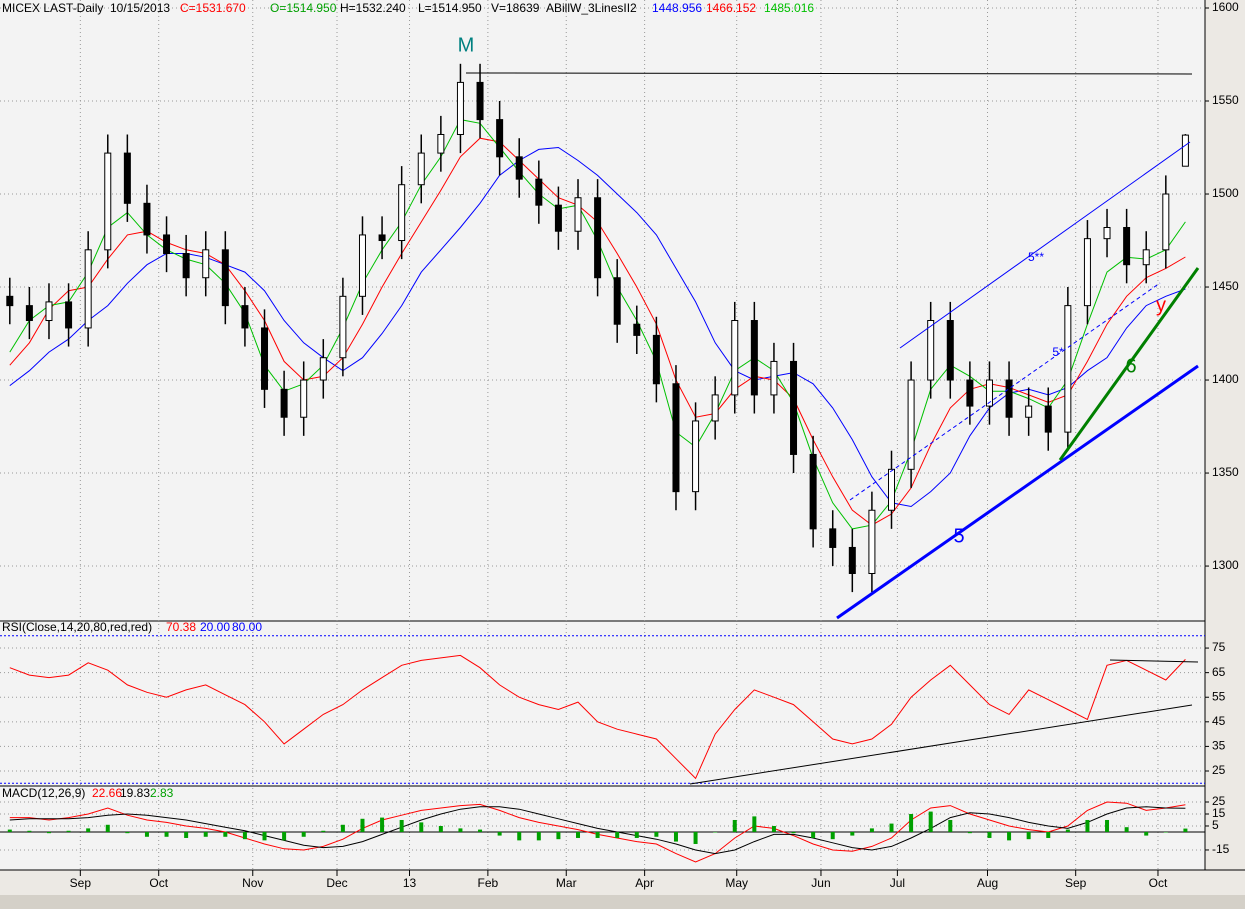 This screenshot has width=1245, height=909. I want to click on y-tick-label: 75, so click(1219, 647).